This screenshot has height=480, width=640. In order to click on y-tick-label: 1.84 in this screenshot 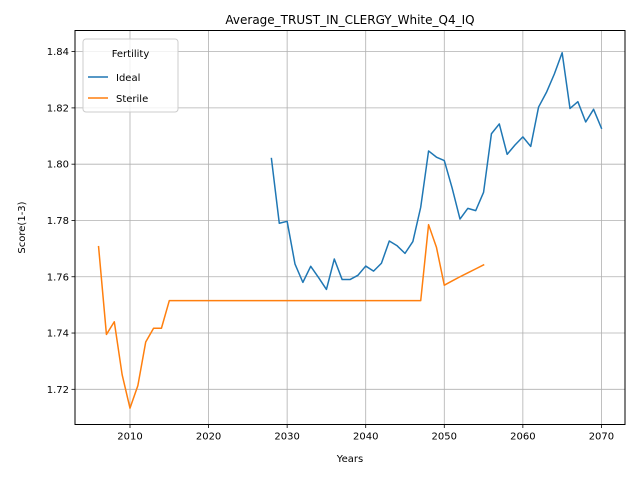, I will do `click(58, 52)`.